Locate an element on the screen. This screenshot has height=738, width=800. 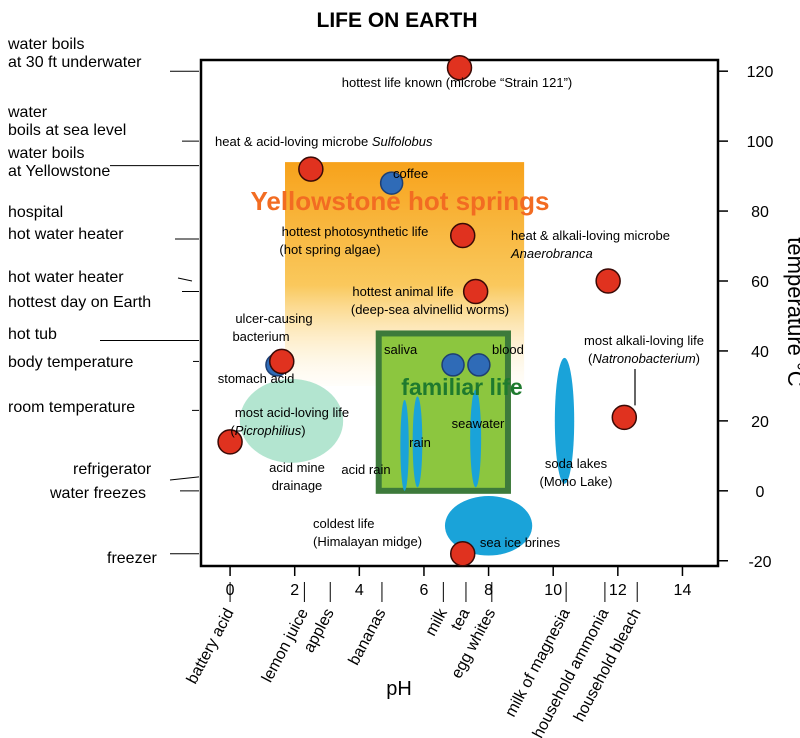
sulfolobus-label: heat & acid-loving microbe Sulfolobus is located at coordinates (324, 141).